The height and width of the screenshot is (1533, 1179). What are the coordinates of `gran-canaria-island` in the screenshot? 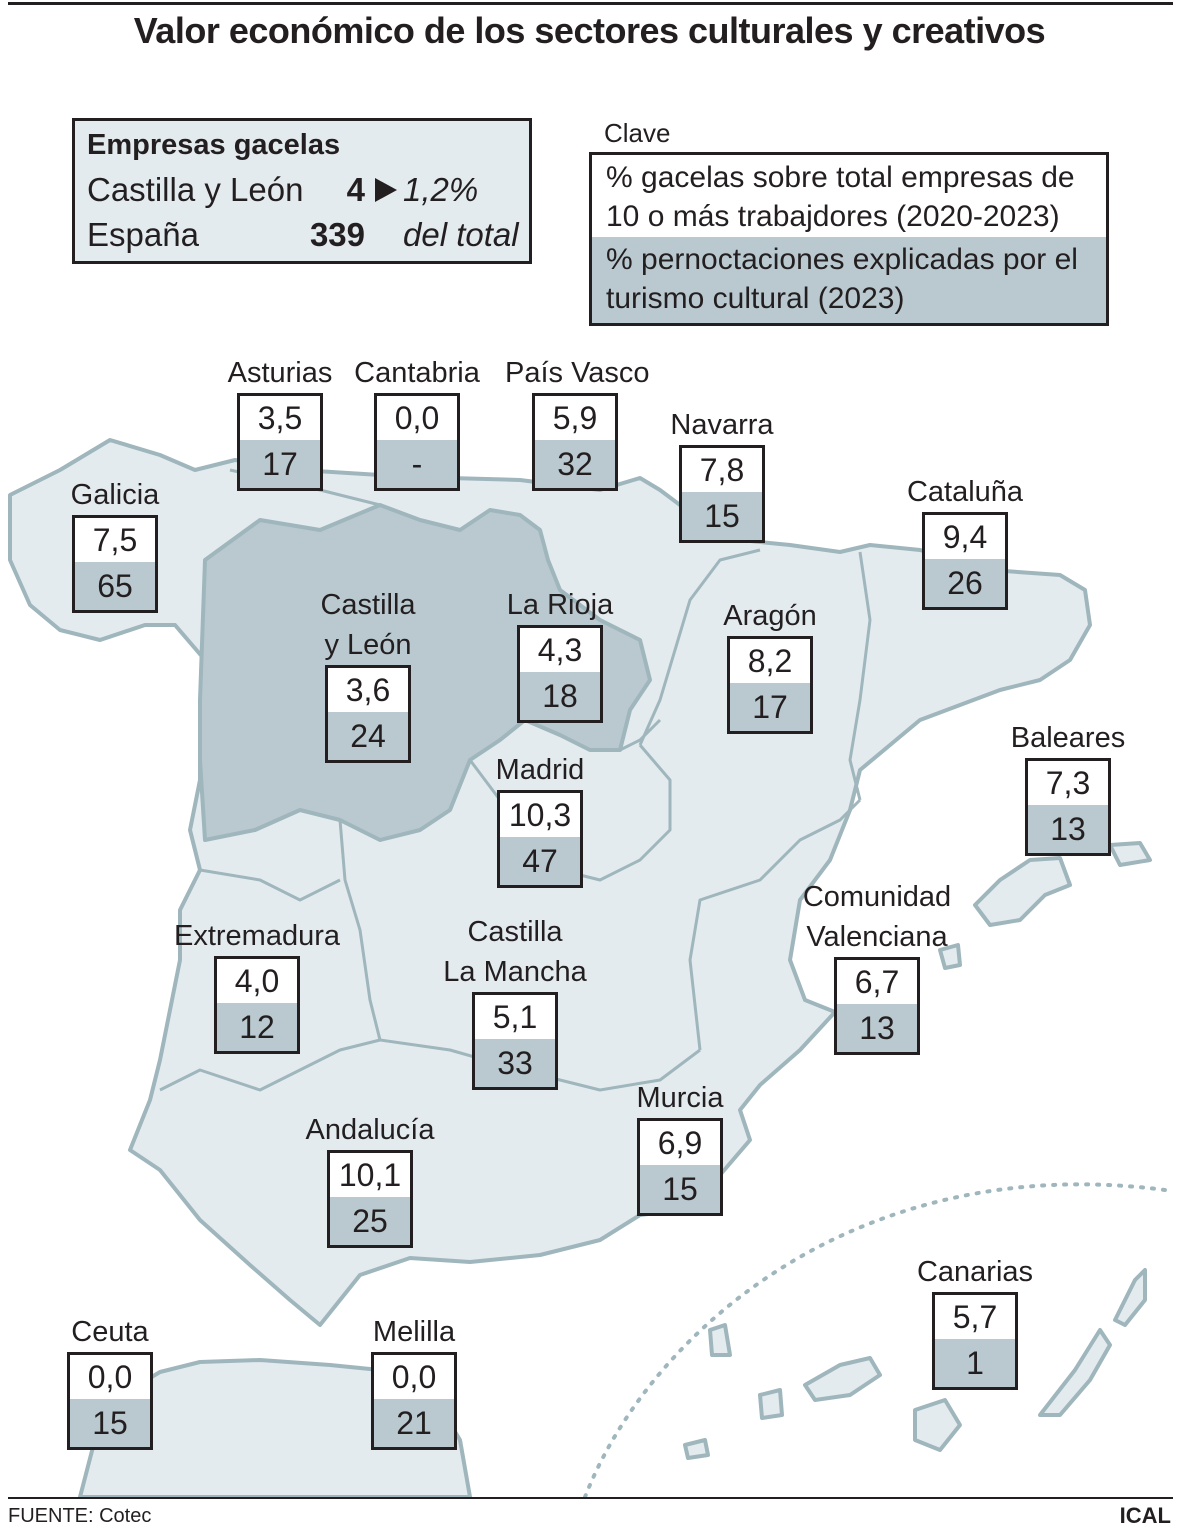 It's located at (937, 1425).